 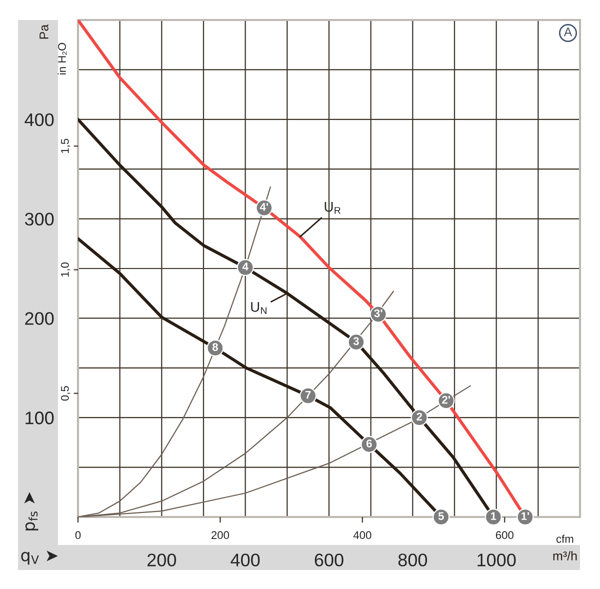 I want to click on x-tick-label: 600, so click(x=329, y=560).